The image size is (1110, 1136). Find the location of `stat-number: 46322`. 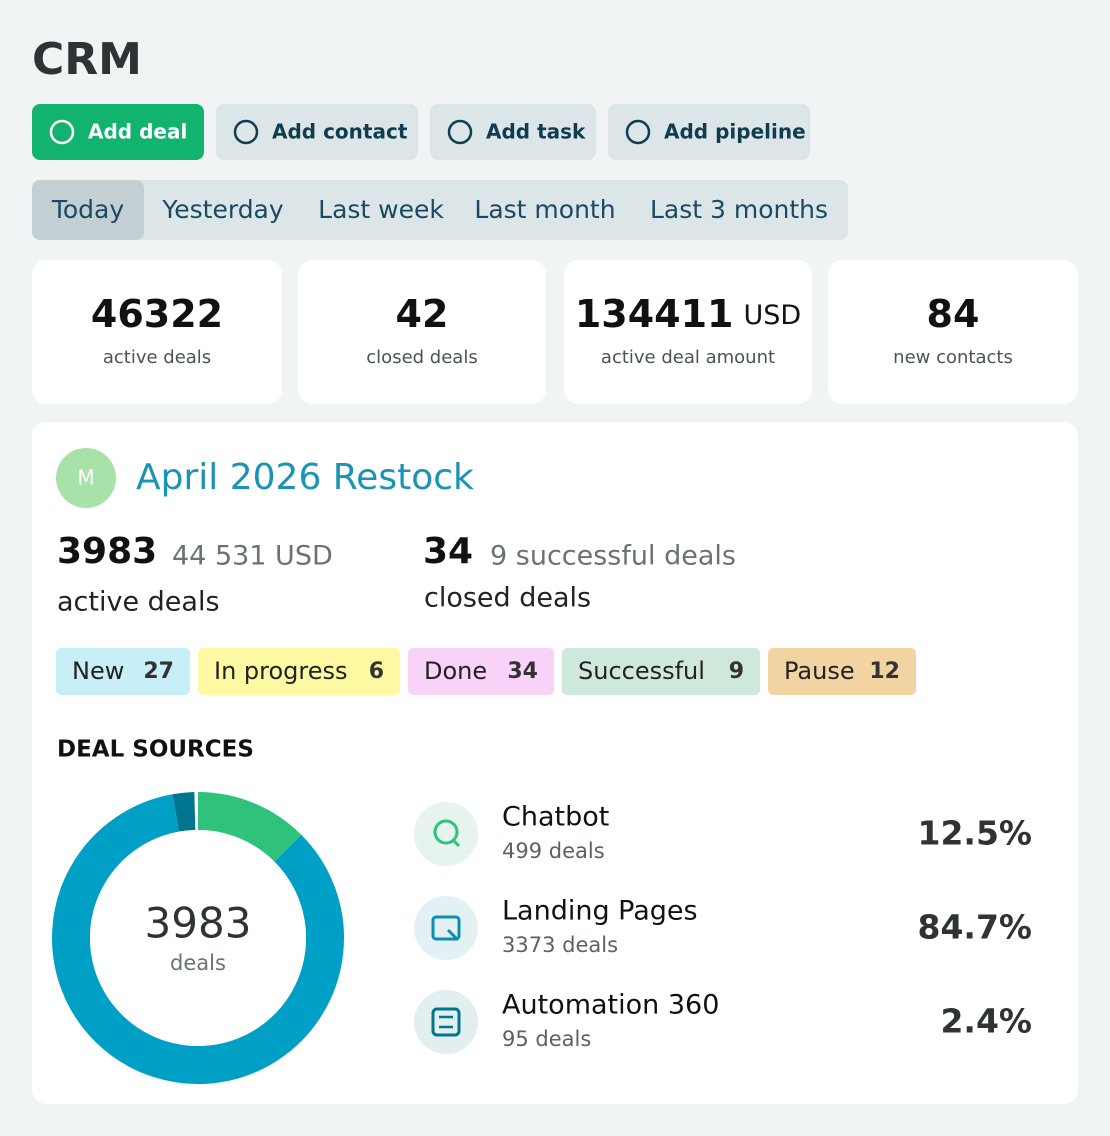

stat-number: 46322 is located at coordinates (157, 314).